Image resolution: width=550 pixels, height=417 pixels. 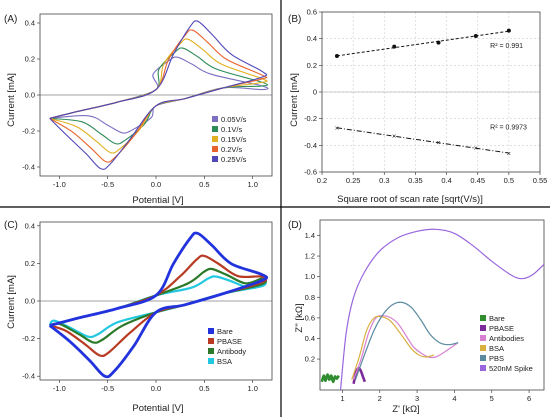 What do you see at coordinates (234, 119) in the screenshot?
I see `panel-a-legend-label: 0.05V/s` at bounding box center [234, 119].